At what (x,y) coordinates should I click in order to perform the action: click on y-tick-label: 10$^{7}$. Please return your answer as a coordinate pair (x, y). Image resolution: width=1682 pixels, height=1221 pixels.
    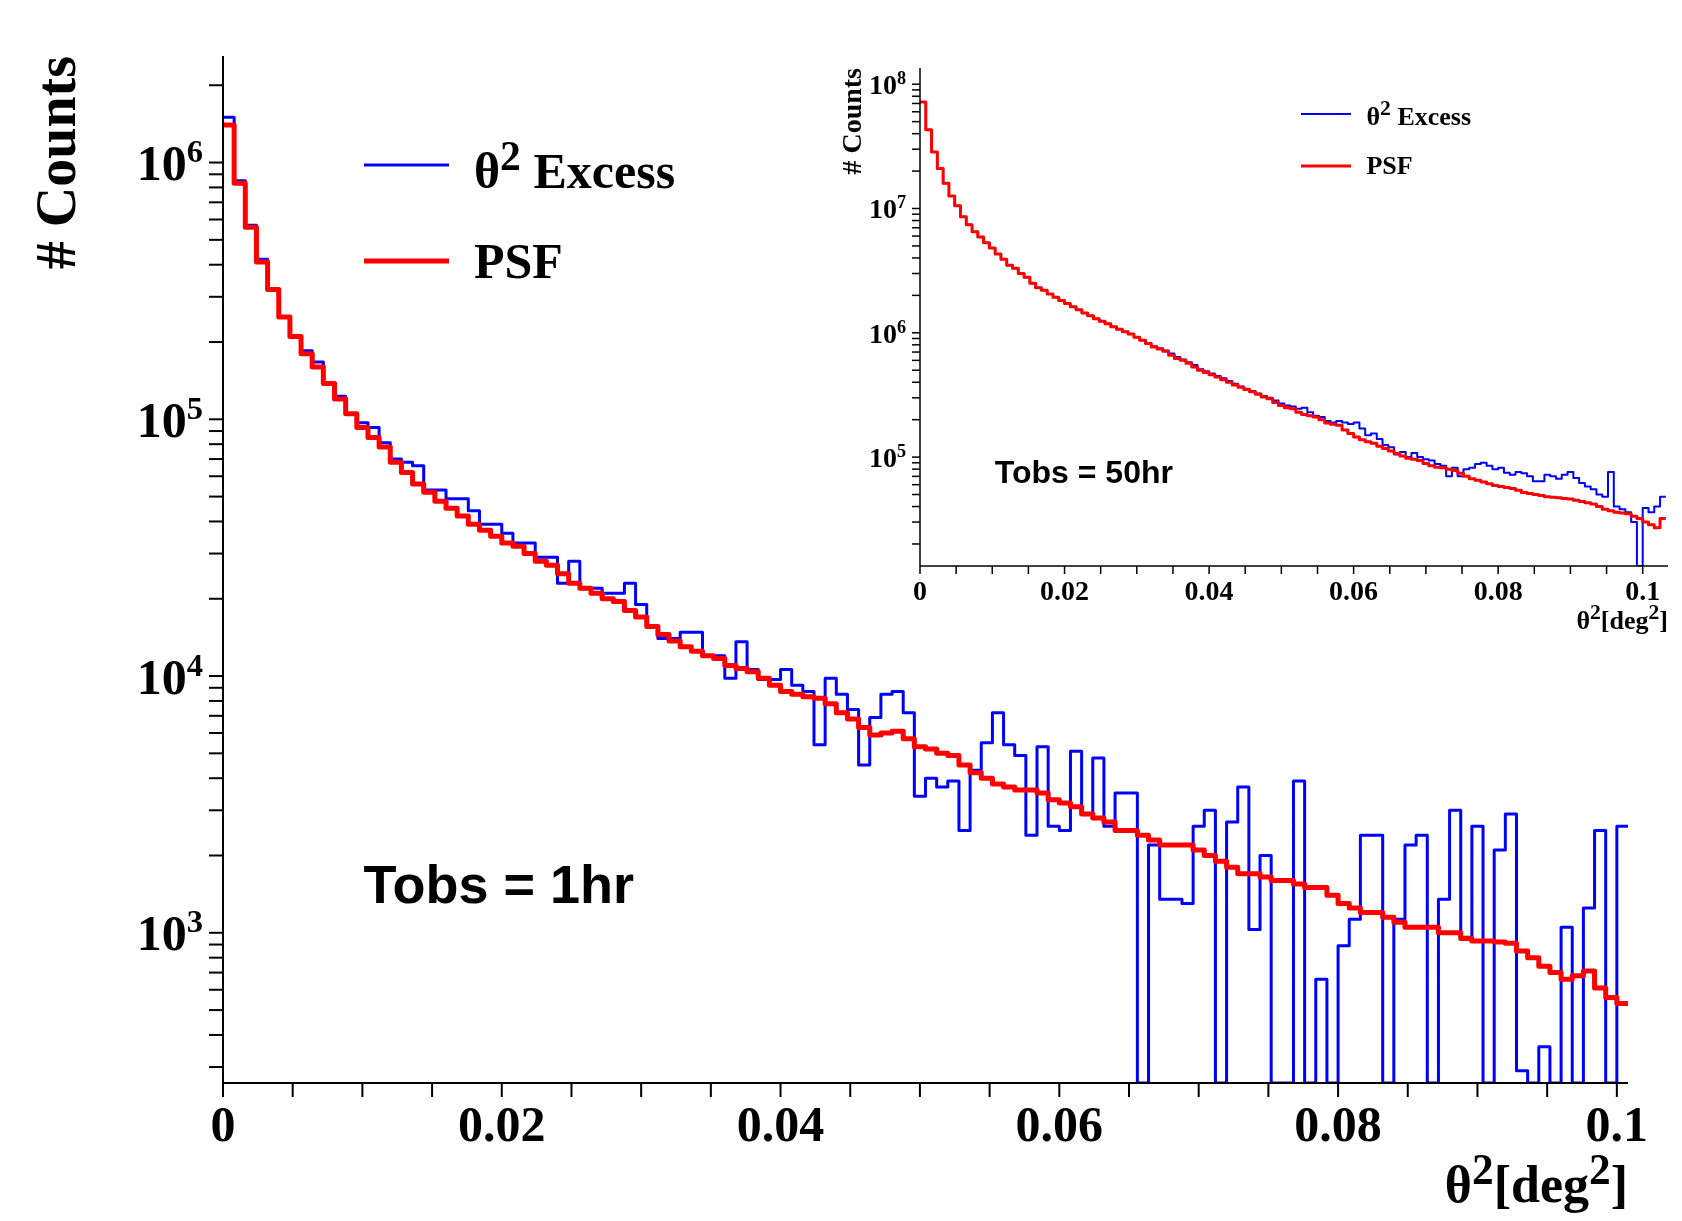
    Looking at the image, I should click on (887, 208).